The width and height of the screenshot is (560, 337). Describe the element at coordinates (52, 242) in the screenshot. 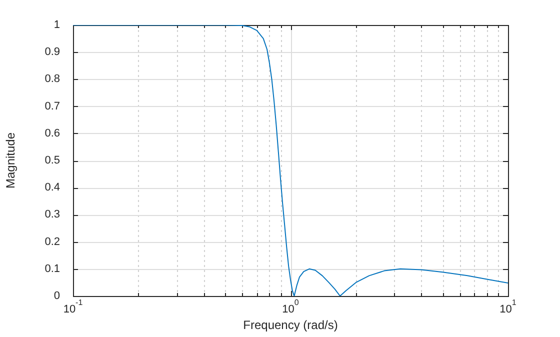

I see `y-tick-label: 0.2` at that location.